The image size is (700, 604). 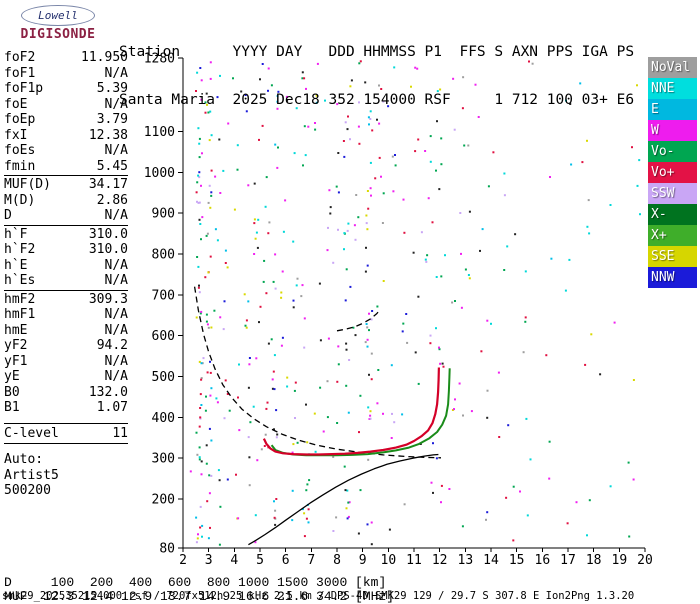 What do you see at coordinates (66, 74) in the screenshot?
I see `param-fof1: foF1 N/A` at bounding box center [66, 74].